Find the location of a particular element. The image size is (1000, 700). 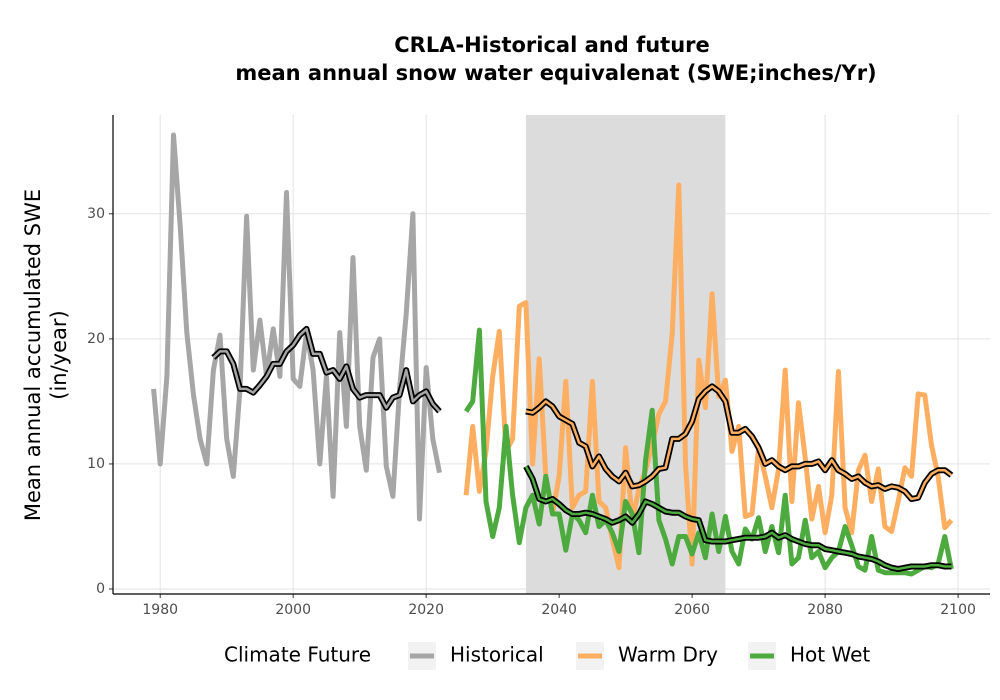

x-tick-label: 2100 is located at coordinates (958, 610).